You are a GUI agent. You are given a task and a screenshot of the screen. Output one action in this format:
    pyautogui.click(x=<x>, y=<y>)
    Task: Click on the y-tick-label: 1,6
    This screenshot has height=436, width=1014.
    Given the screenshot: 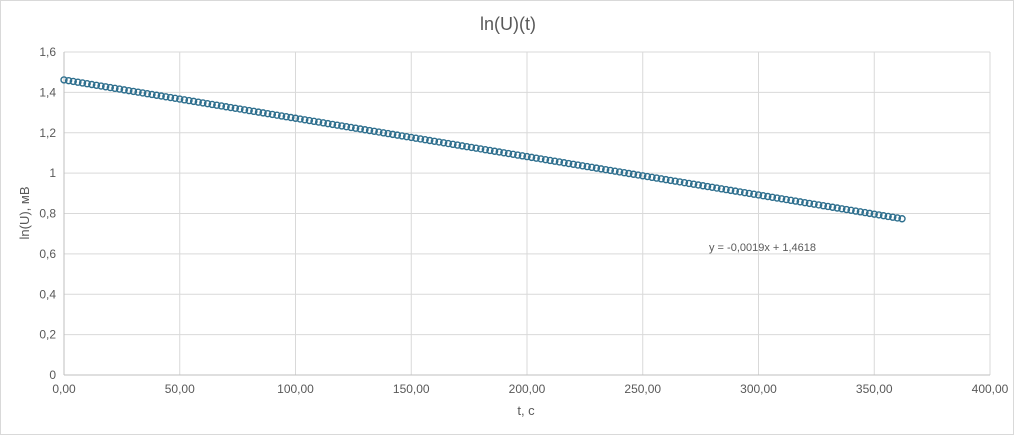 What is the action you would take?
    pyautogui.click(x=47, y=52)
    